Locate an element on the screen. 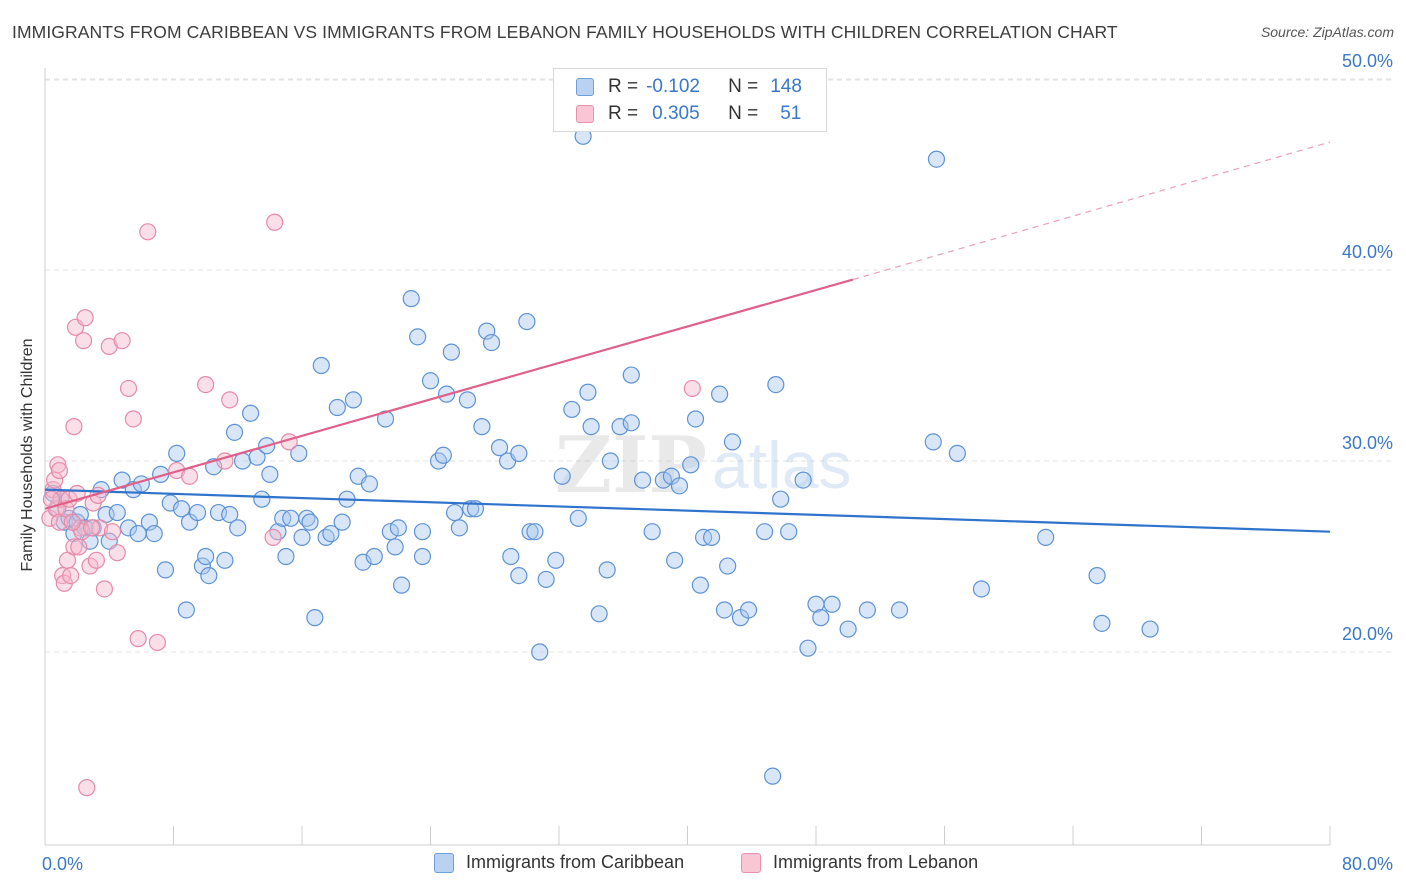  y-tick-label: 20.0% is located at coordinates (1367, 634).